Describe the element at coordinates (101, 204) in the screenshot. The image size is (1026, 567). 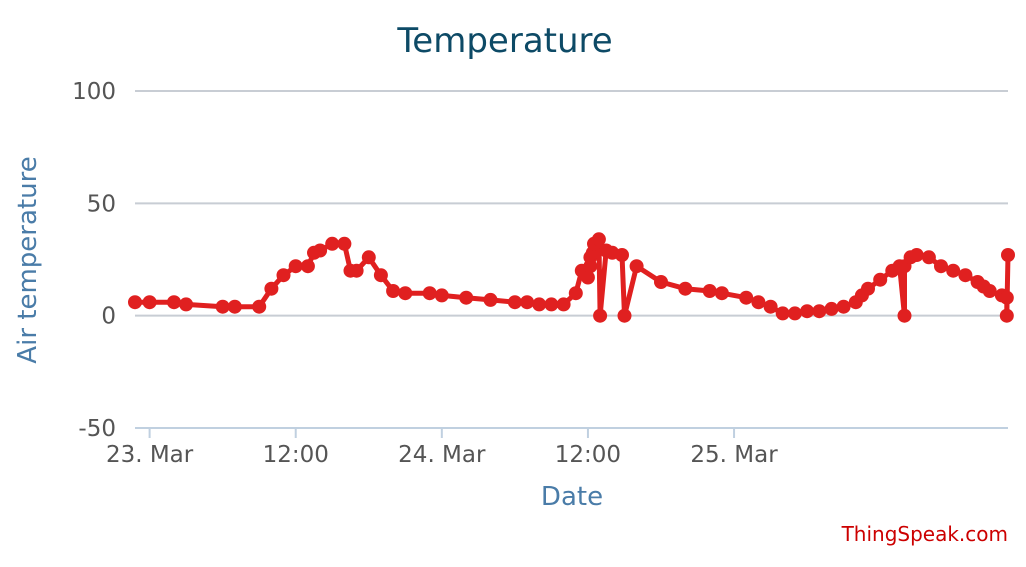
I see `y-tick-label: 50` at that location.